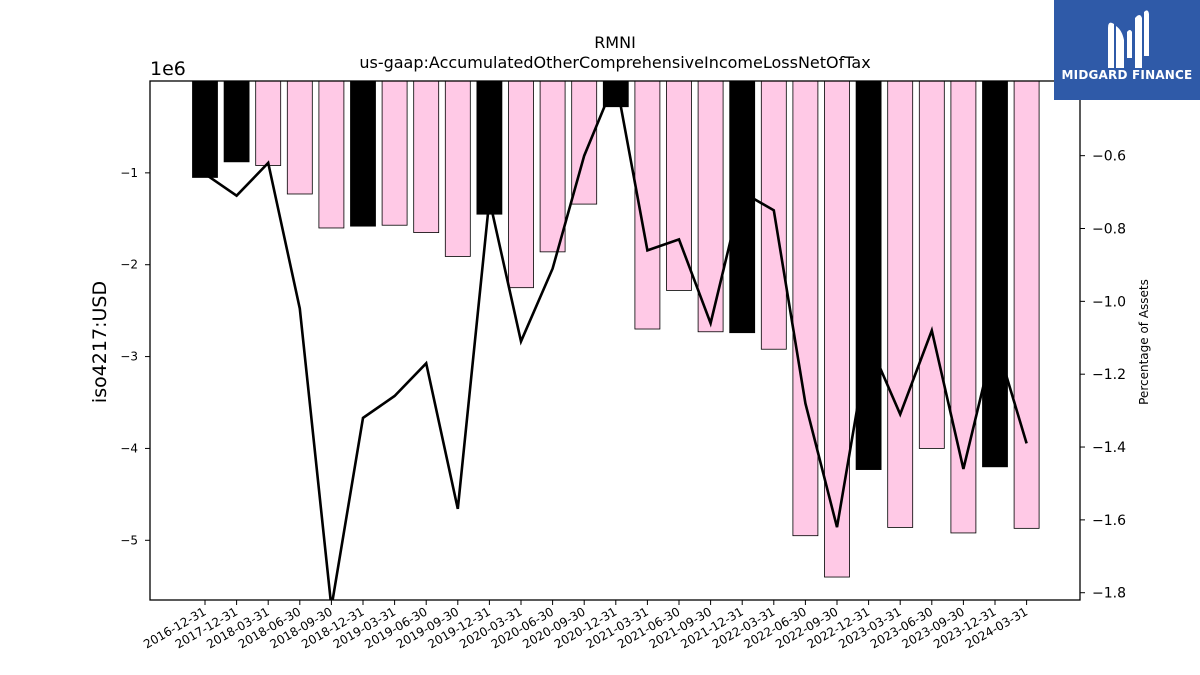 The image size is (1200, 675). What do you see at coordinates (1128, 39) in the screenshot?
I see `midgard-m-logo-icon` at bounding box center [1128, 39].